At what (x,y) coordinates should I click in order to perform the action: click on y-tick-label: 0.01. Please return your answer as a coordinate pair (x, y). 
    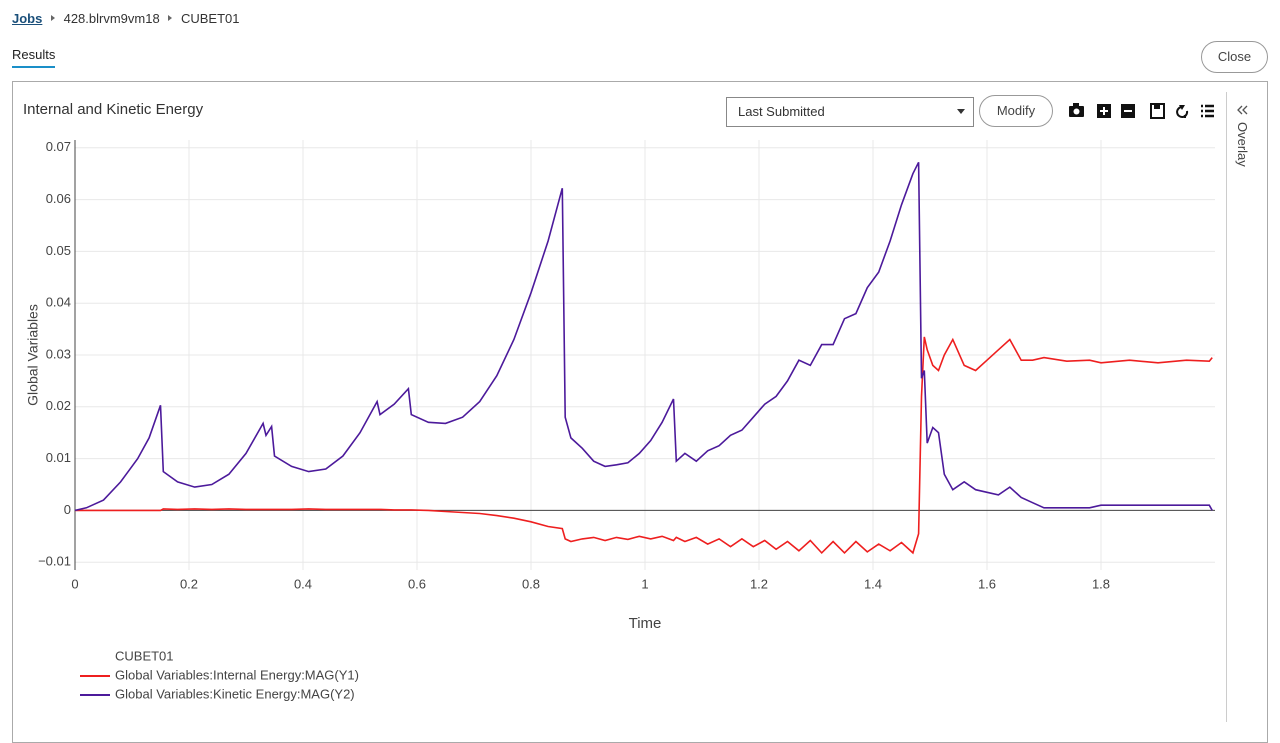
    Looking at the image, I should click on (58, 457).